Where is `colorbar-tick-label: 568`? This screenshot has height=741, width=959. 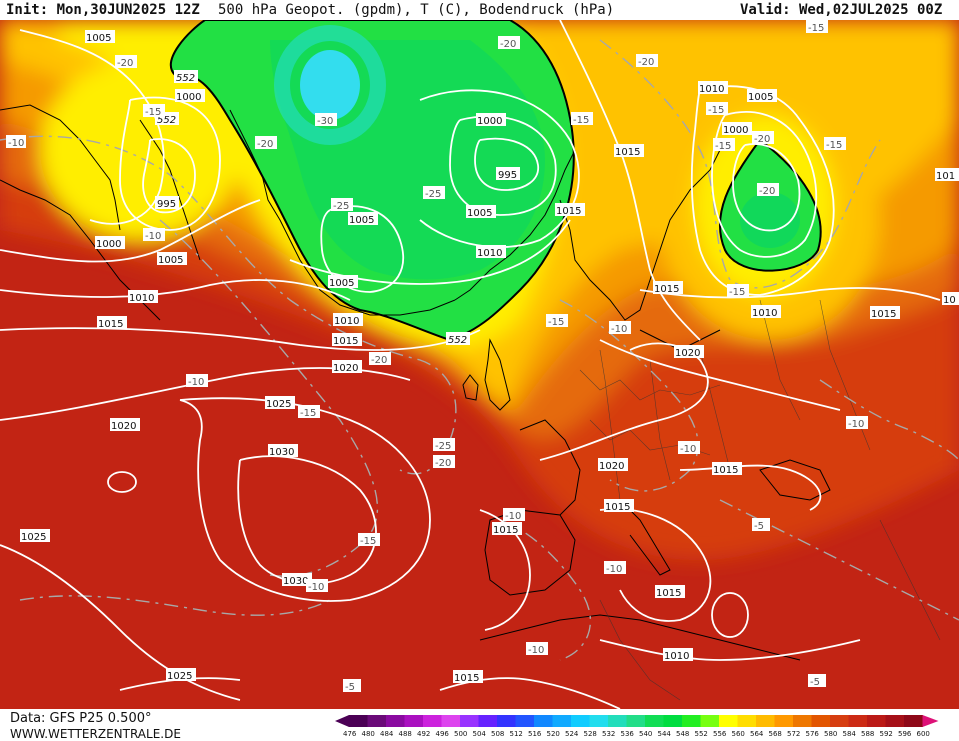 colorbar-tick-label: 568 is located at coordinates (775, 734).